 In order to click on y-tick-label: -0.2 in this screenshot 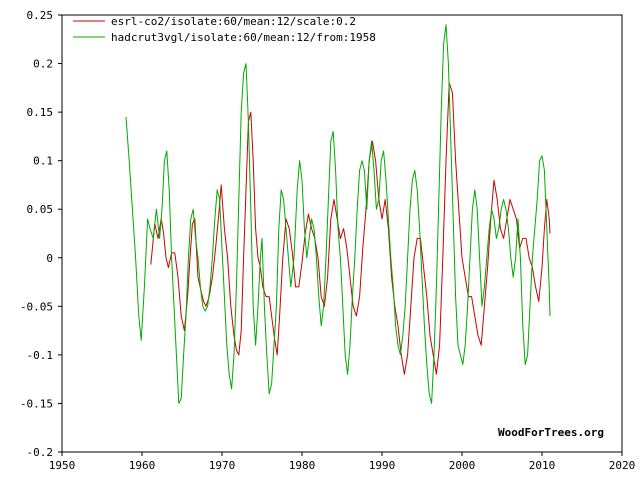, I will do `click(40, 452)`.